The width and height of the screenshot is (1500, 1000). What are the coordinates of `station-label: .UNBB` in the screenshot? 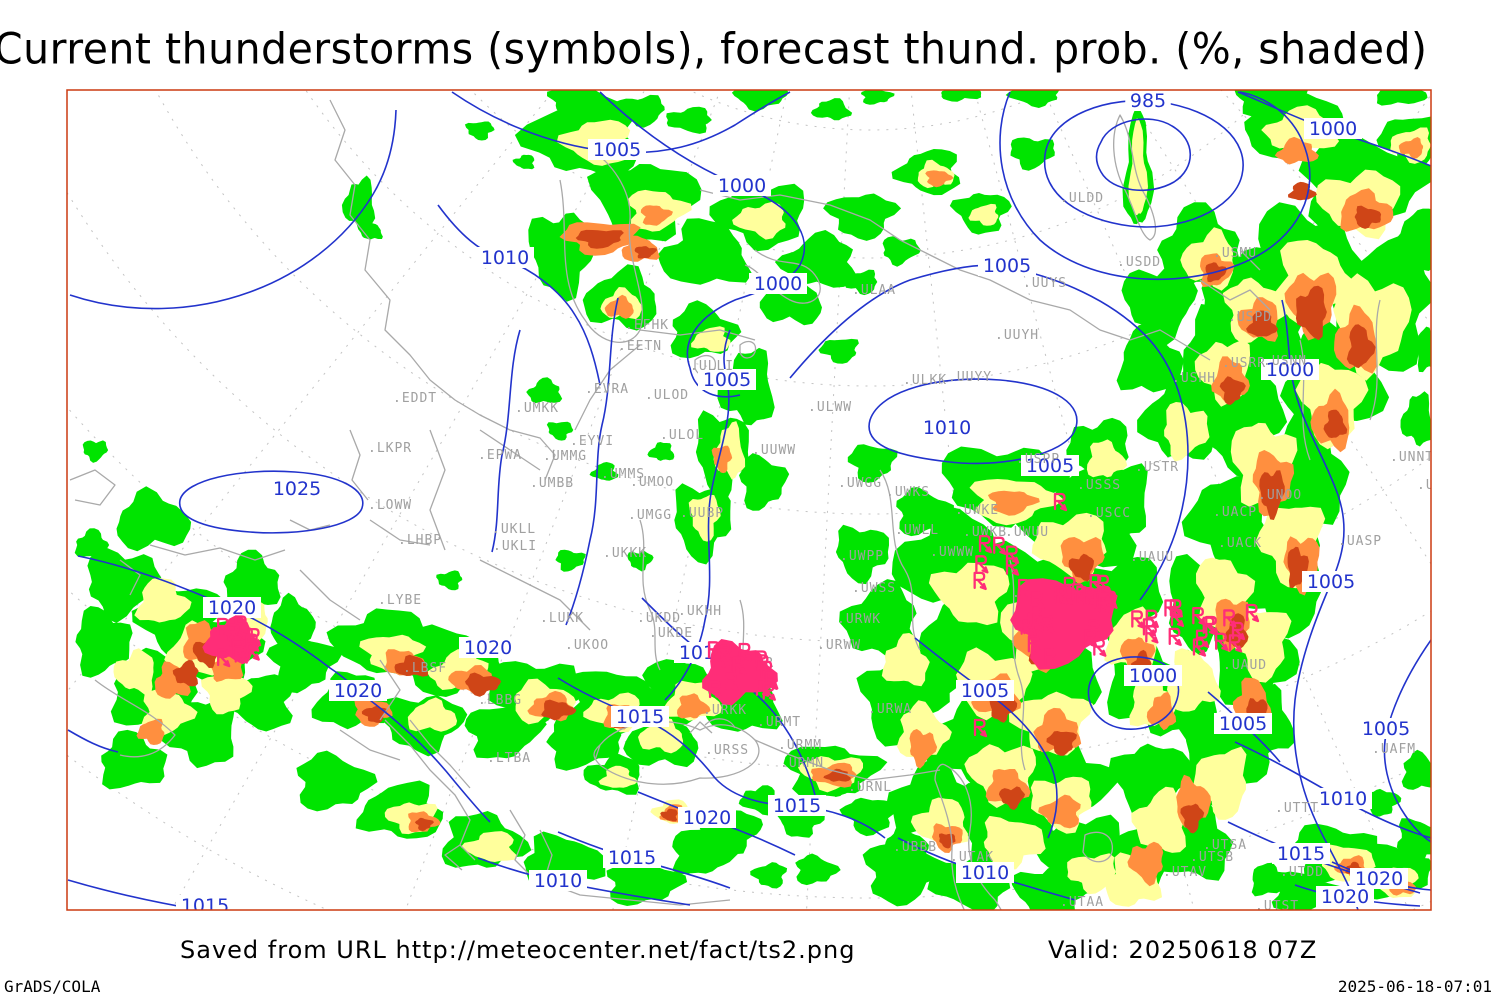 It's located at (1439, 485).